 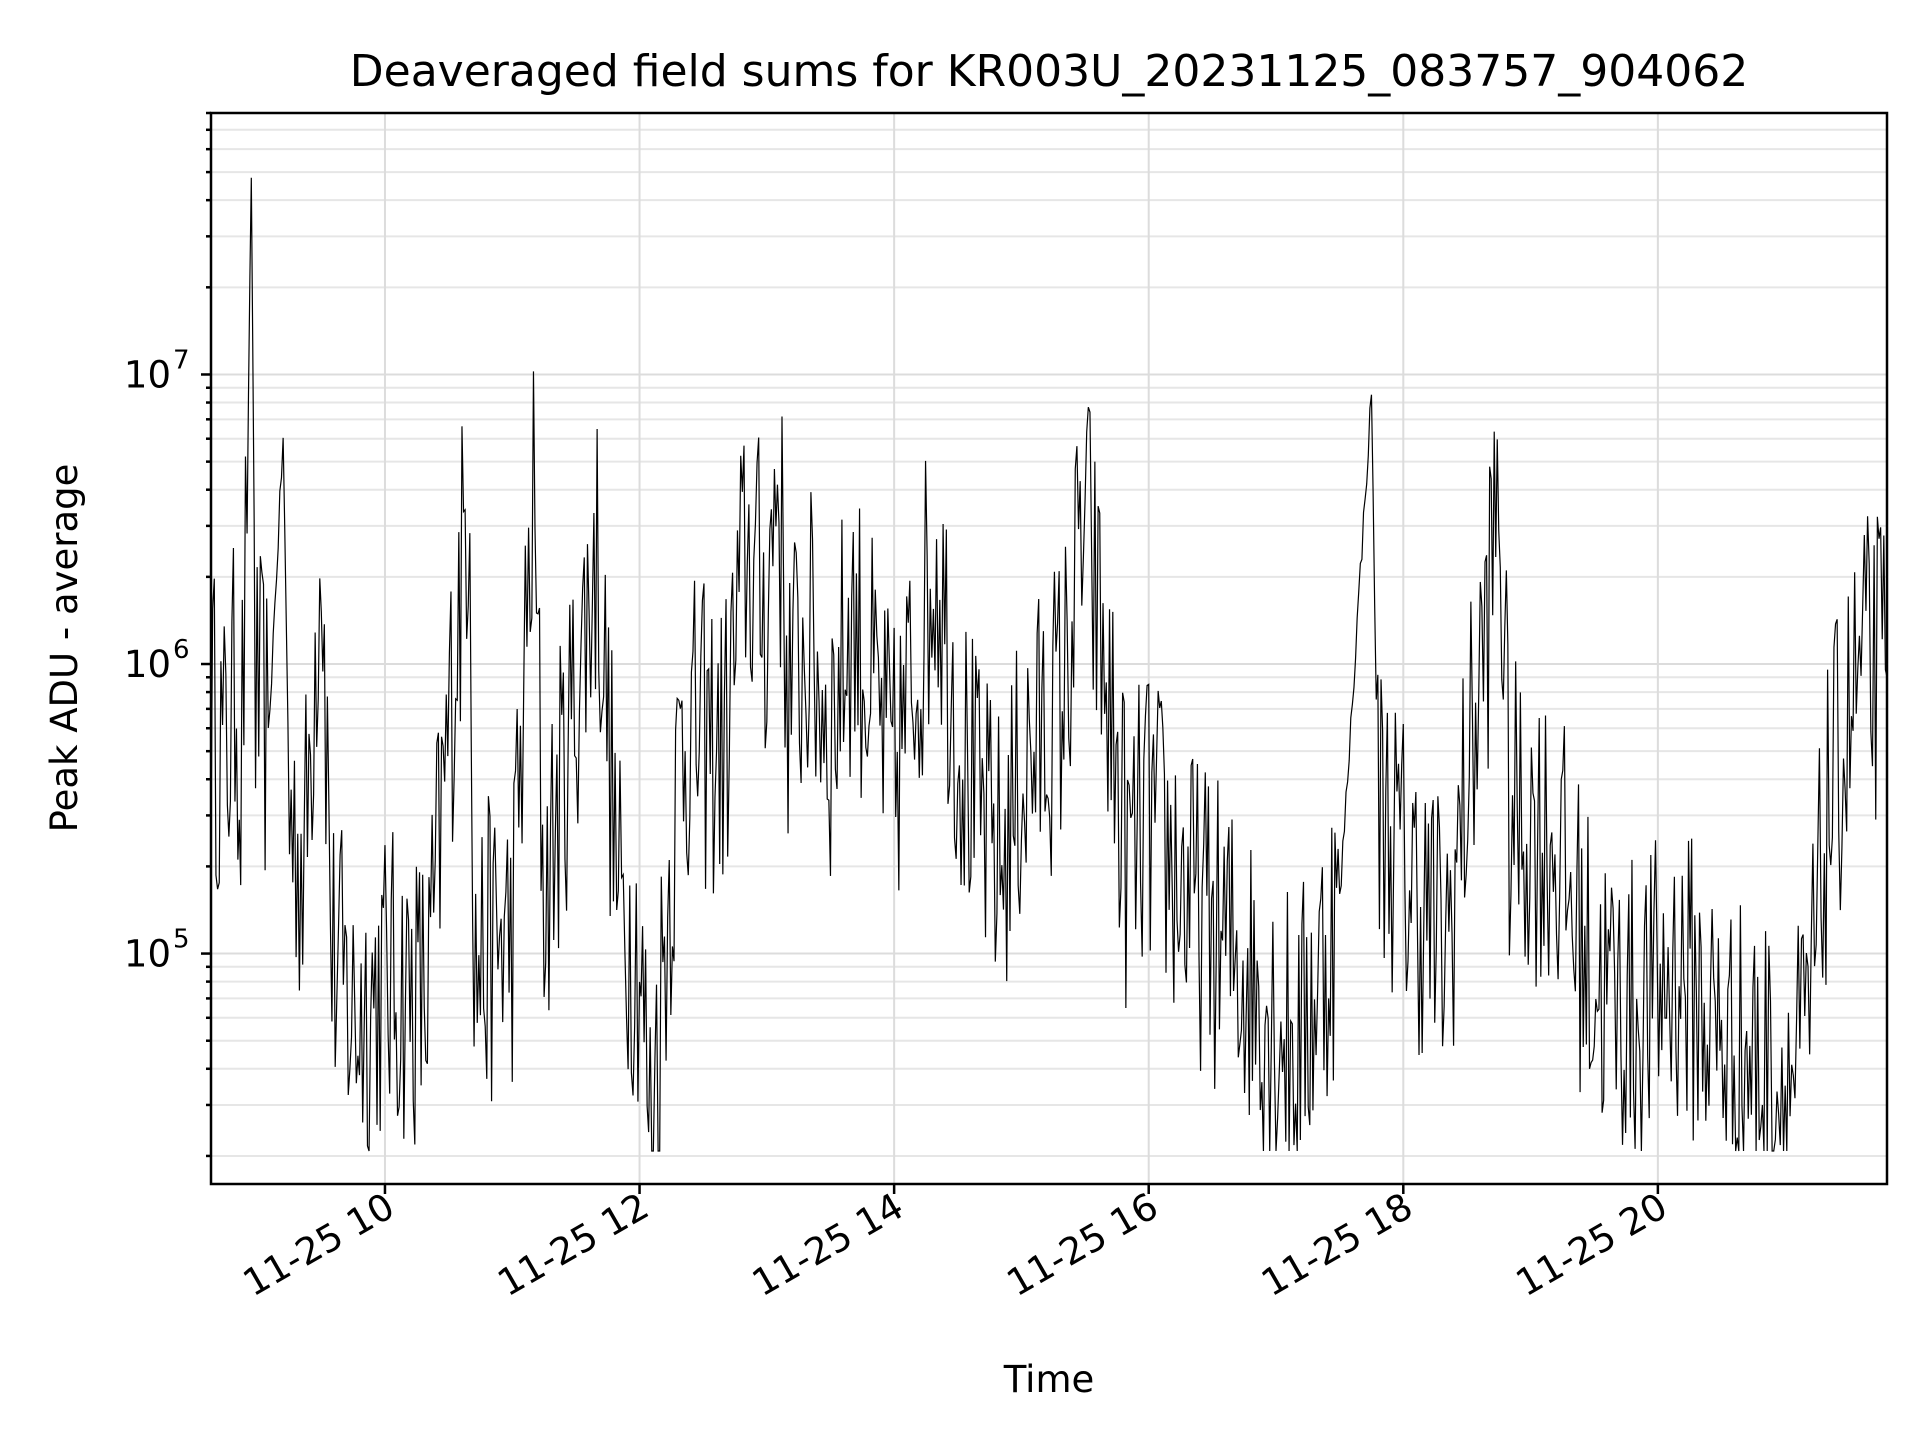 I want to click on x-axis-label: Time, so click(x=1049, y=1379).